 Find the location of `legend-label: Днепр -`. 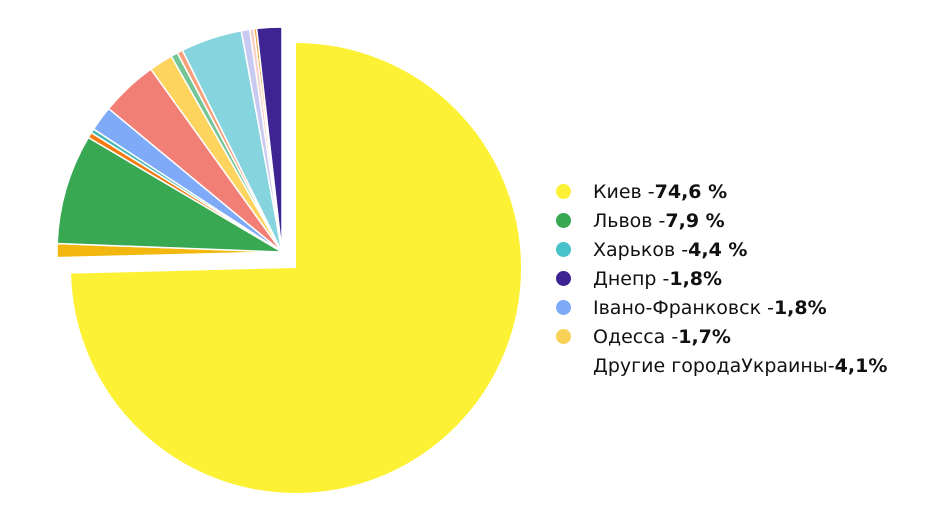

legend-label: Днепр - is located at coordinates (631, 278).